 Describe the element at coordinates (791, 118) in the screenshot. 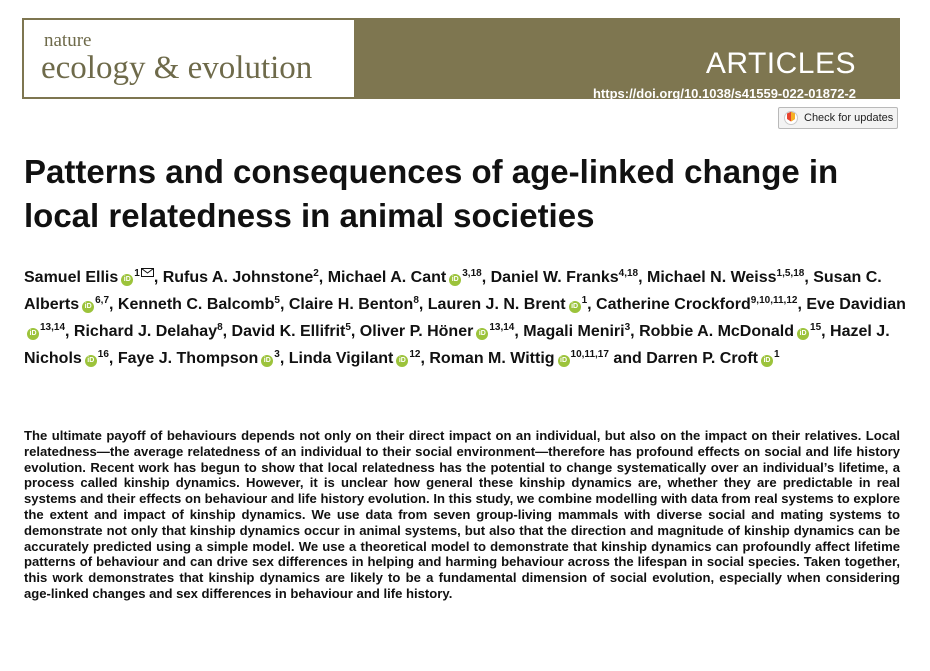

I see `updates-icon` at that location.